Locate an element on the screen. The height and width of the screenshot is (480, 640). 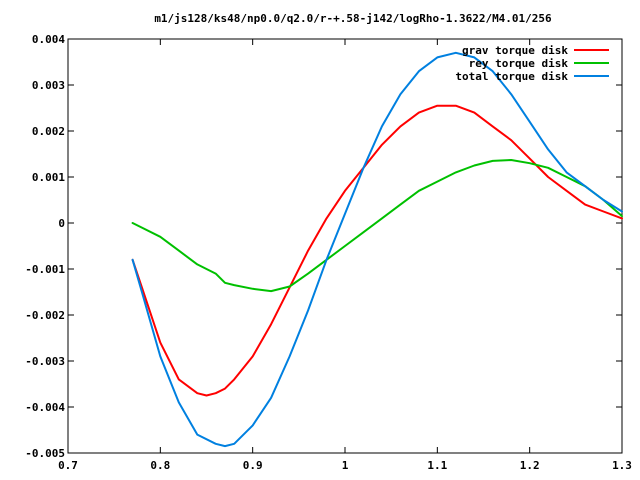
x-tick-label: 0.8 is located at coordinates (160, 465).